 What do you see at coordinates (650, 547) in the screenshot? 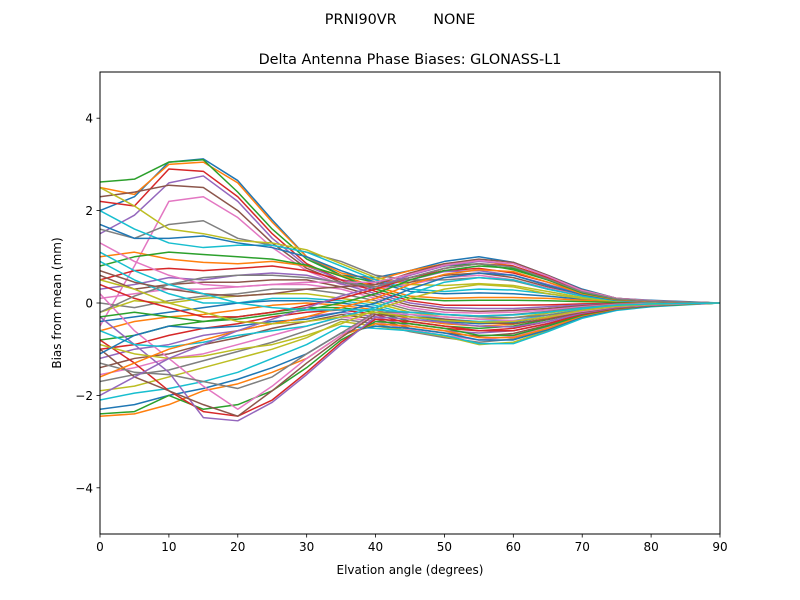
I see `x-tick-label: 80` at bounding box center [650, 547].